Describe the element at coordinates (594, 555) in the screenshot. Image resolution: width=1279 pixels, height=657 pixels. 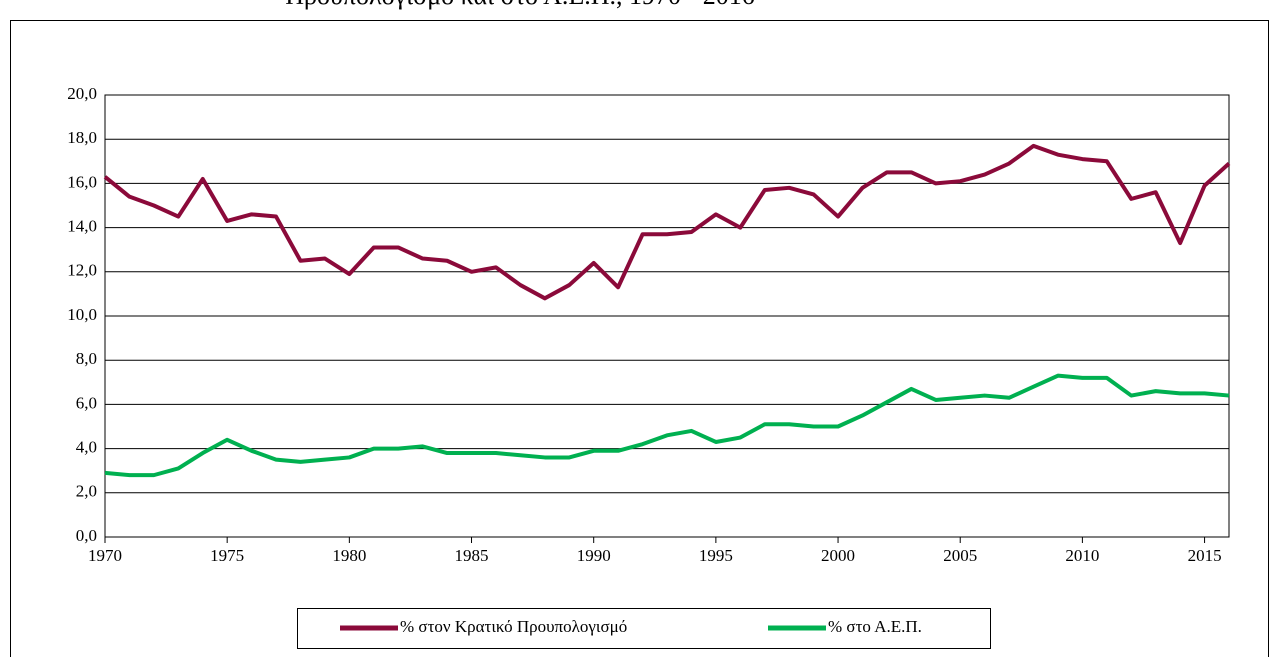
I see `x-tick-label: 1990` at that location.